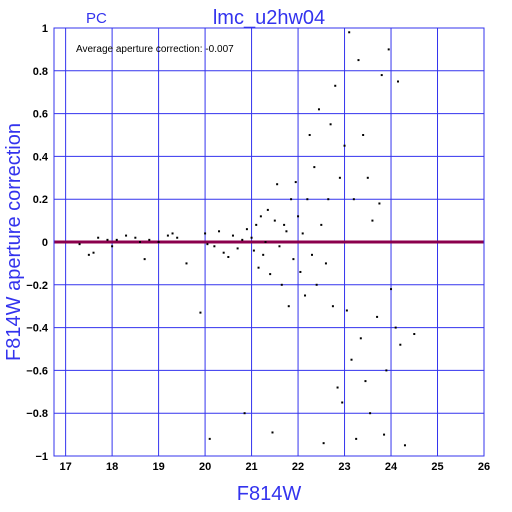 Image resolution: width=512 pixels, height=512 pixels. Describe the element at coordinates (37, 329) in the screenshot. I see `y-tick-label: −0.4` at that location.